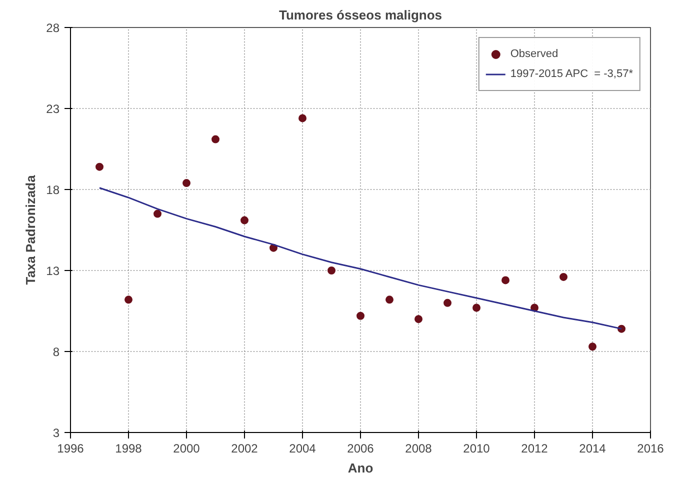 Image resolution: width=696 pixels, height=483 pixels. I want to click on x-tick-label: 2010, so click(476, 449).